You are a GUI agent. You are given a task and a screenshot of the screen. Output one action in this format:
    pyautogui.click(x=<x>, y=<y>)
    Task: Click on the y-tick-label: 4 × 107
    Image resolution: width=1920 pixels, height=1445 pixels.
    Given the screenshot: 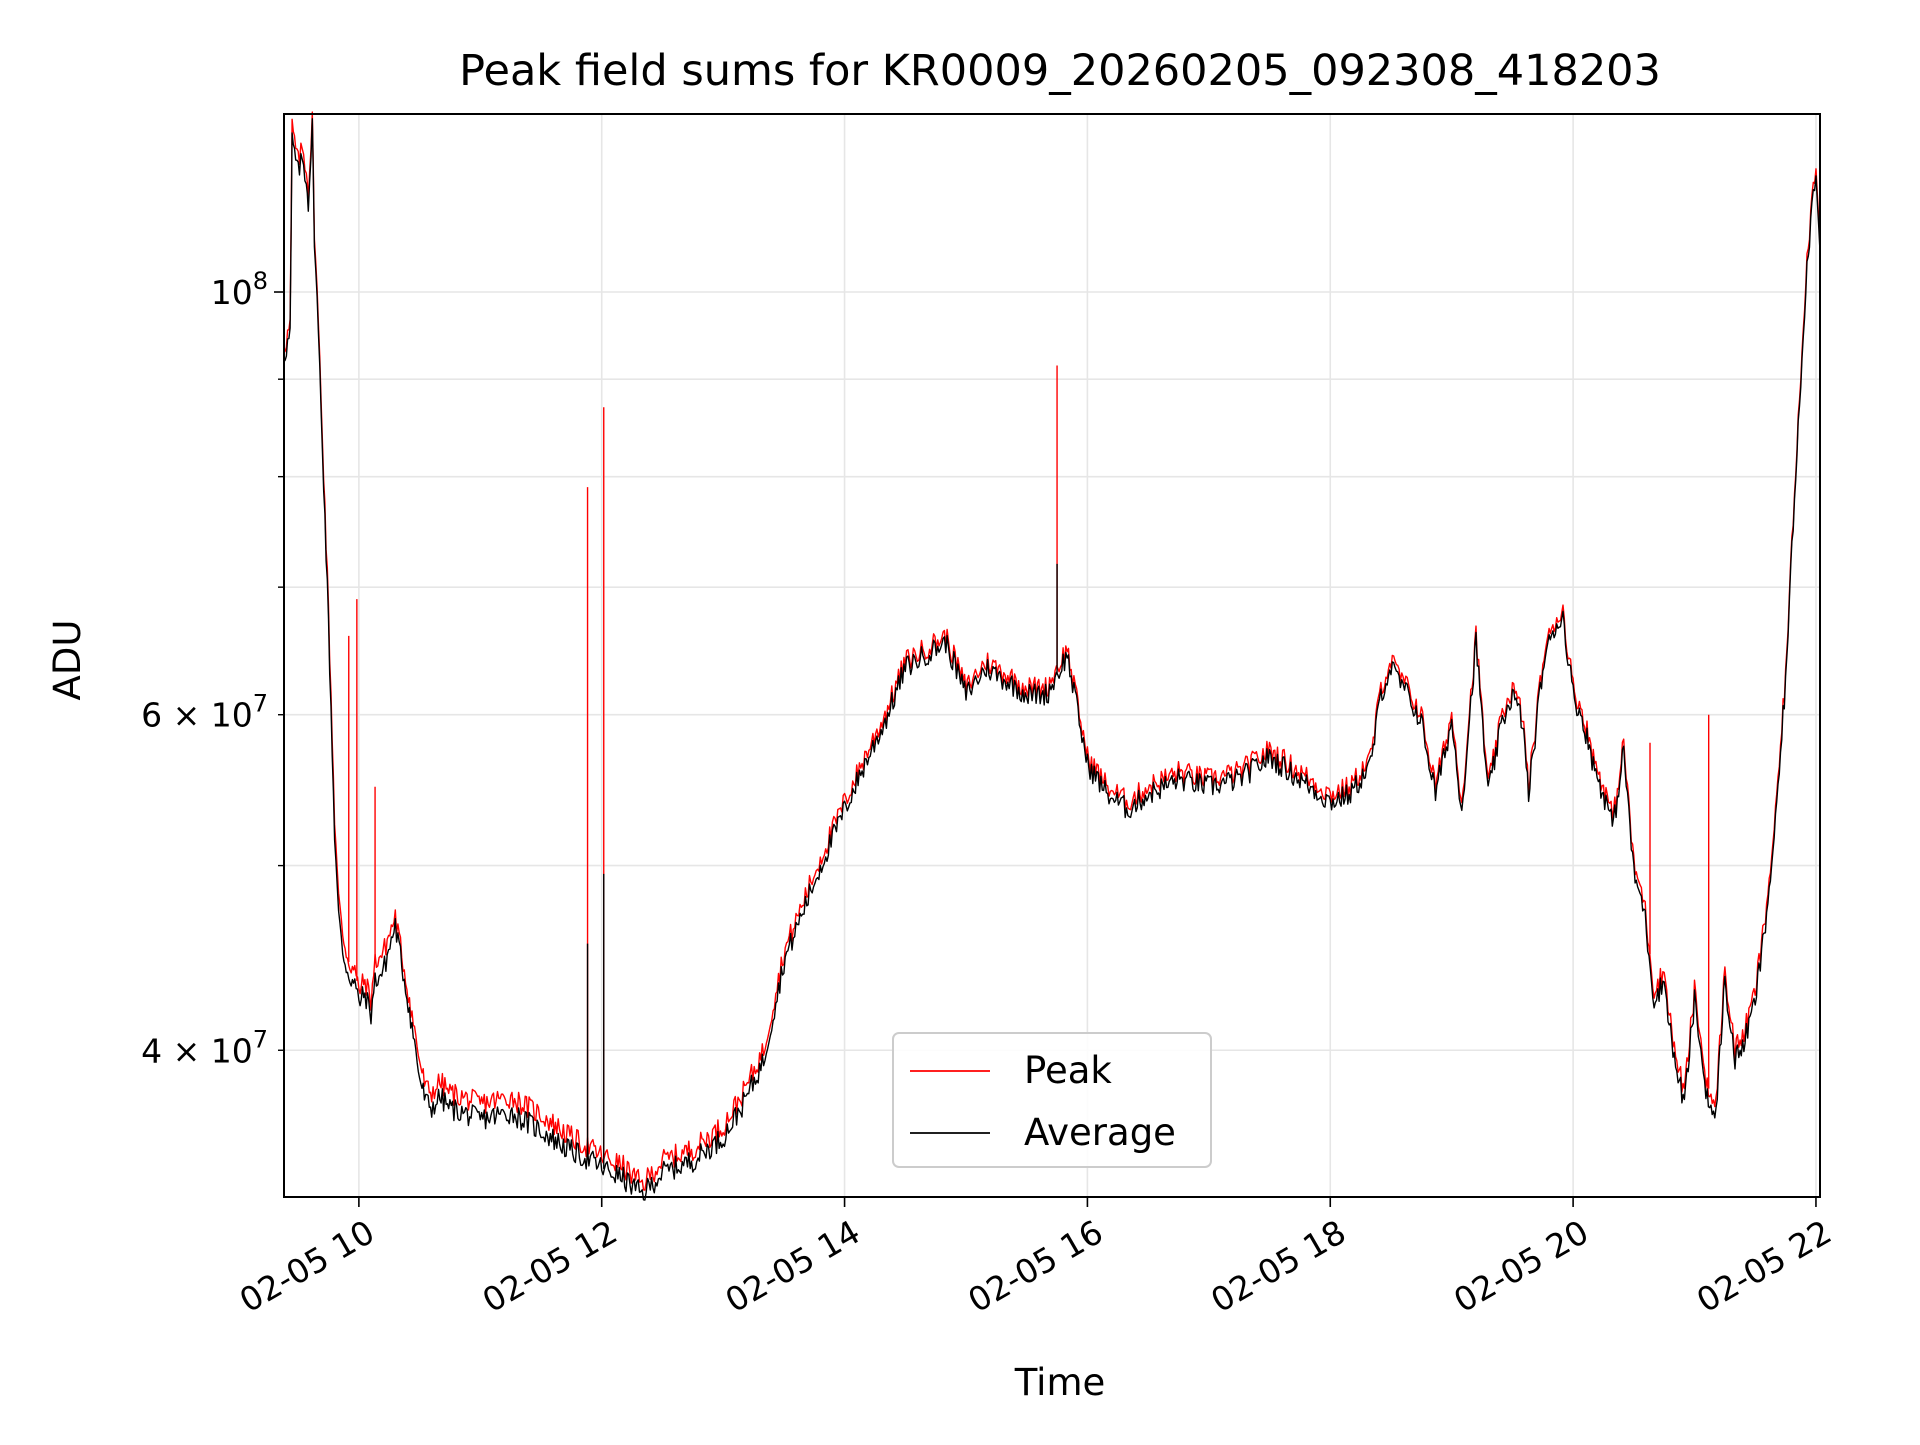 What is the action you would take?
    pyautogui.click(x=204, y=1047)
    